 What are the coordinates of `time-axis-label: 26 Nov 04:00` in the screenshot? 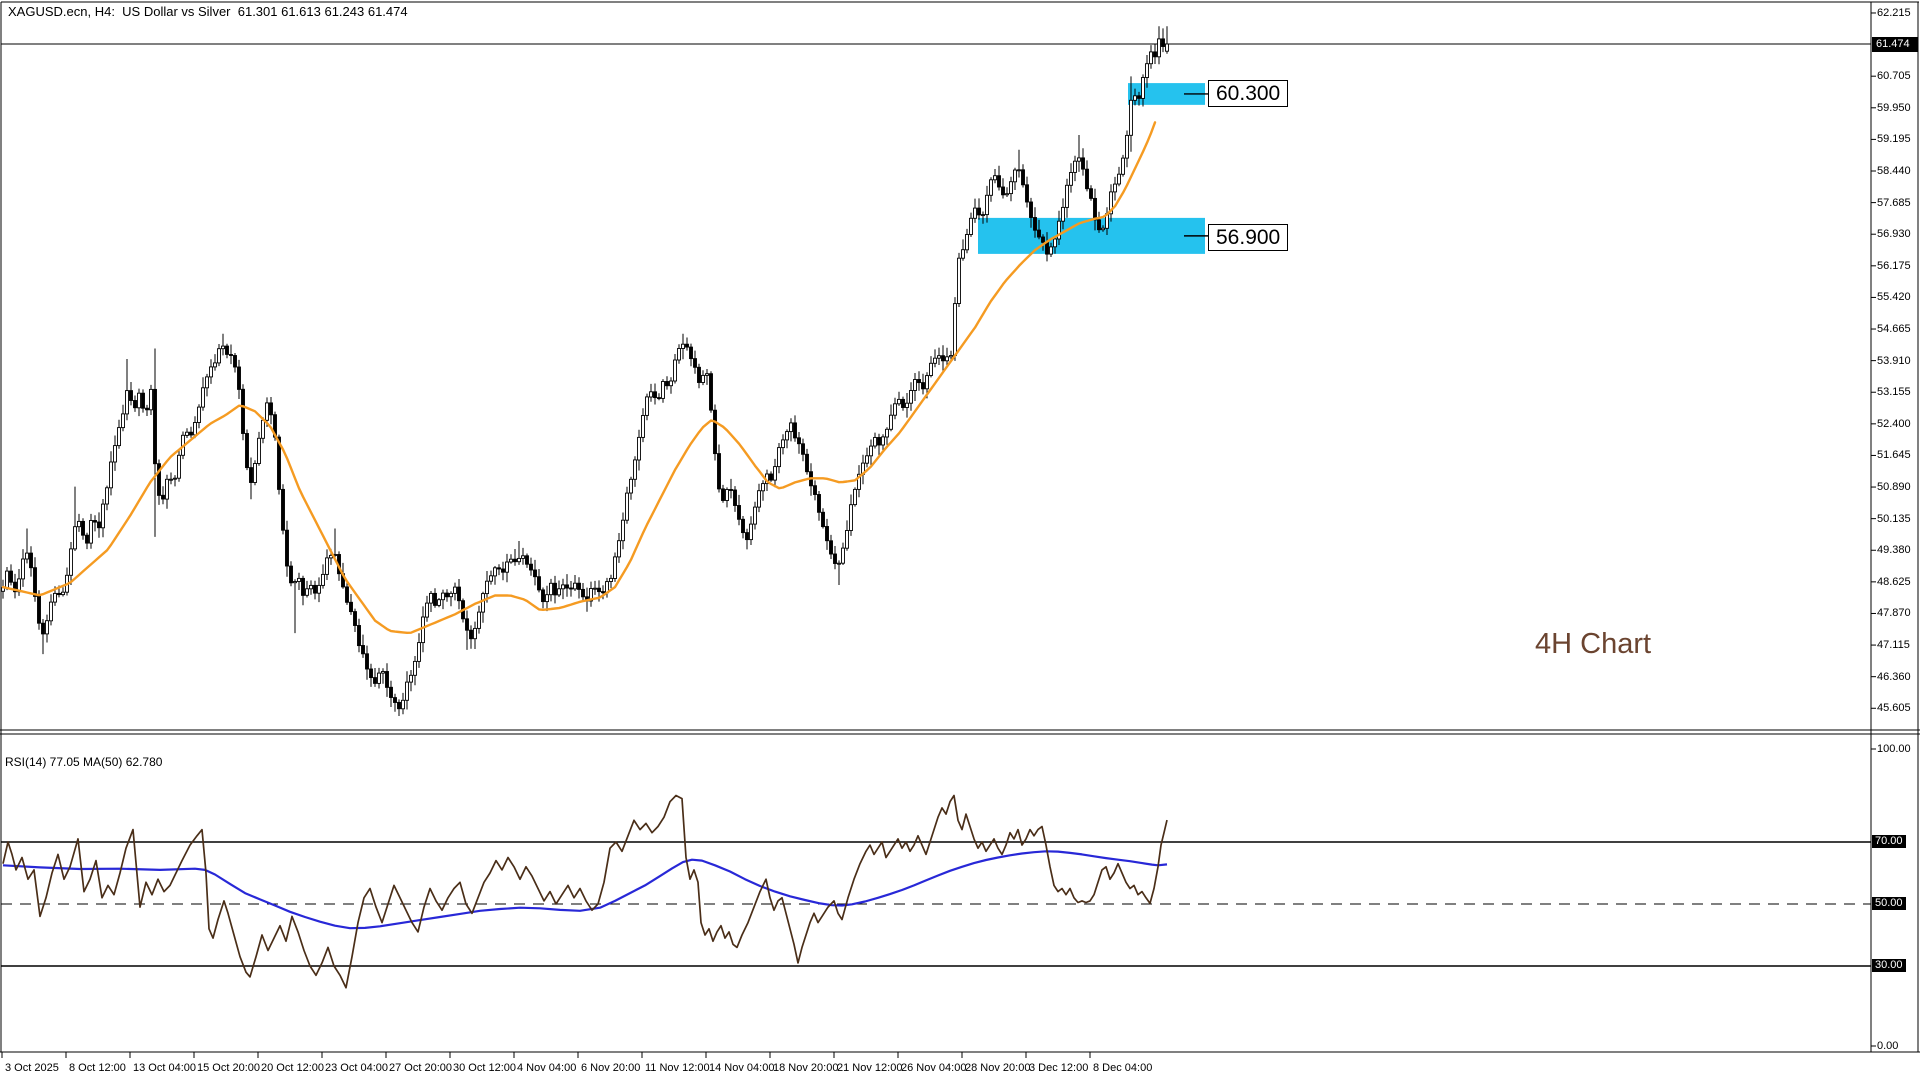 It's located at (934, 1068).